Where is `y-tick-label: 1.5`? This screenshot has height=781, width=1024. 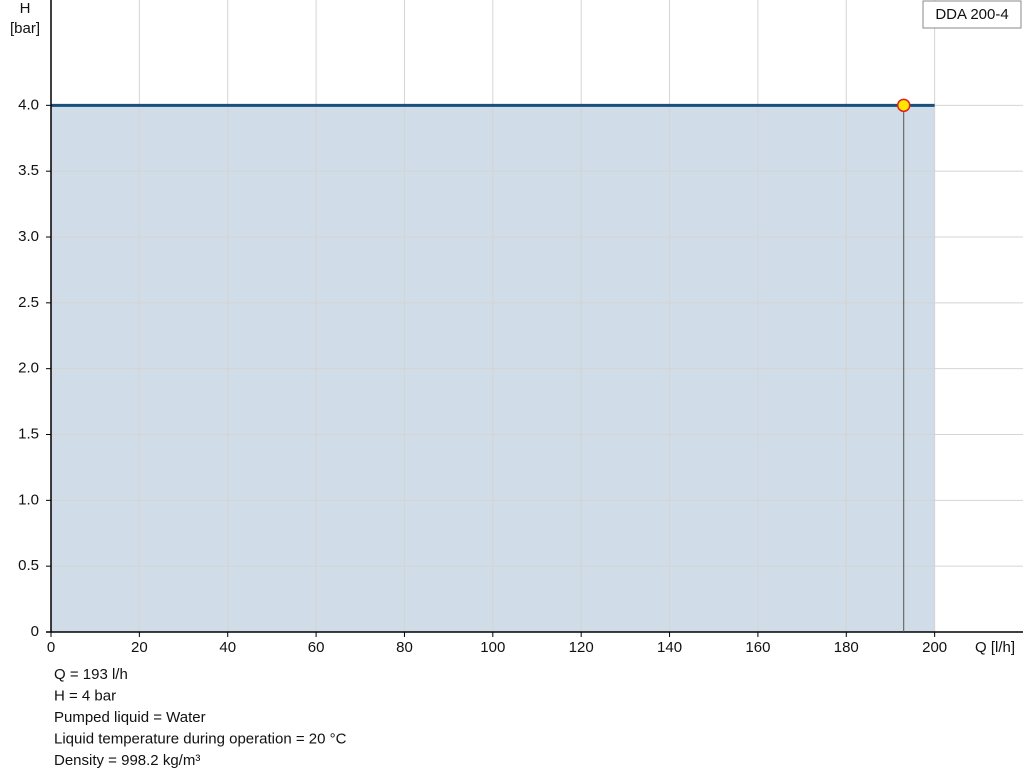
y-tick-label: 1.5 is located at coordinates (28, 433).